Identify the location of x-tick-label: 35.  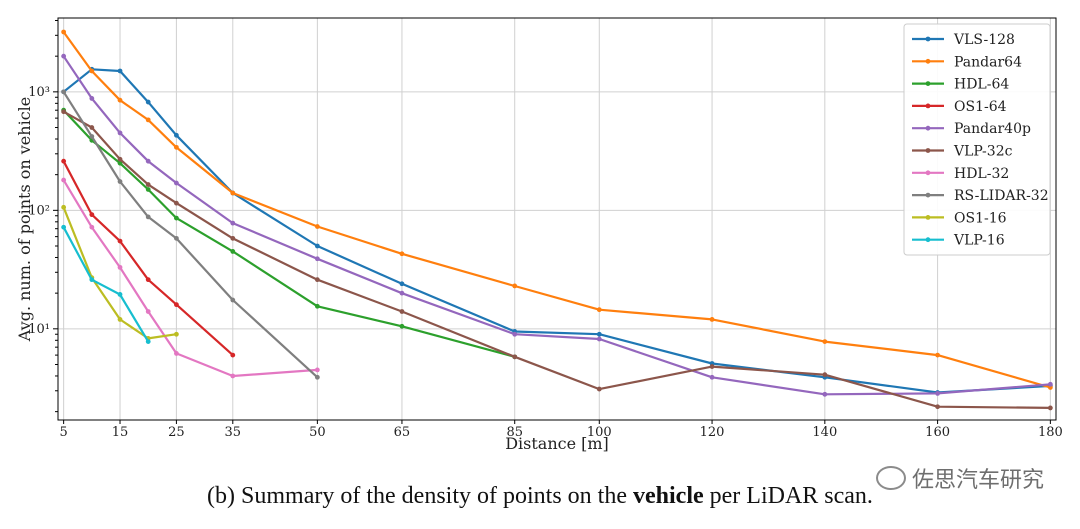
(233, 432).